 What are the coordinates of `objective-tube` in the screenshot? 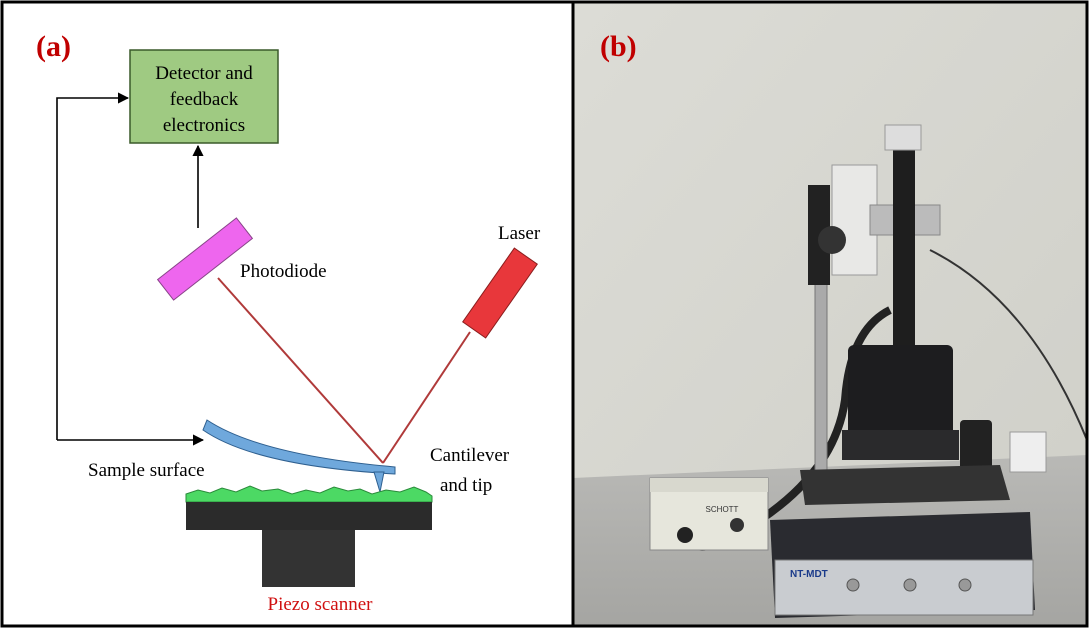 It's located at (904, 245).